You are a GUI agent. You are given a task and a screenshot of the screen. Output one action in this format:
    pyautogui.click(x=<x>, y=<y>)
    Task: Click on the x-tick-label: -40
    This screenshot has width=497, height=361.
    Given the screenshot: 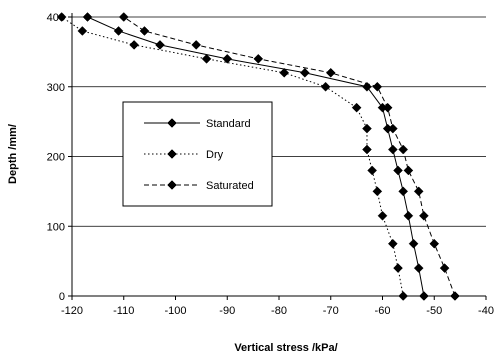 What is the action you would take?
    pyautogui.click(x=486, y=311)
    